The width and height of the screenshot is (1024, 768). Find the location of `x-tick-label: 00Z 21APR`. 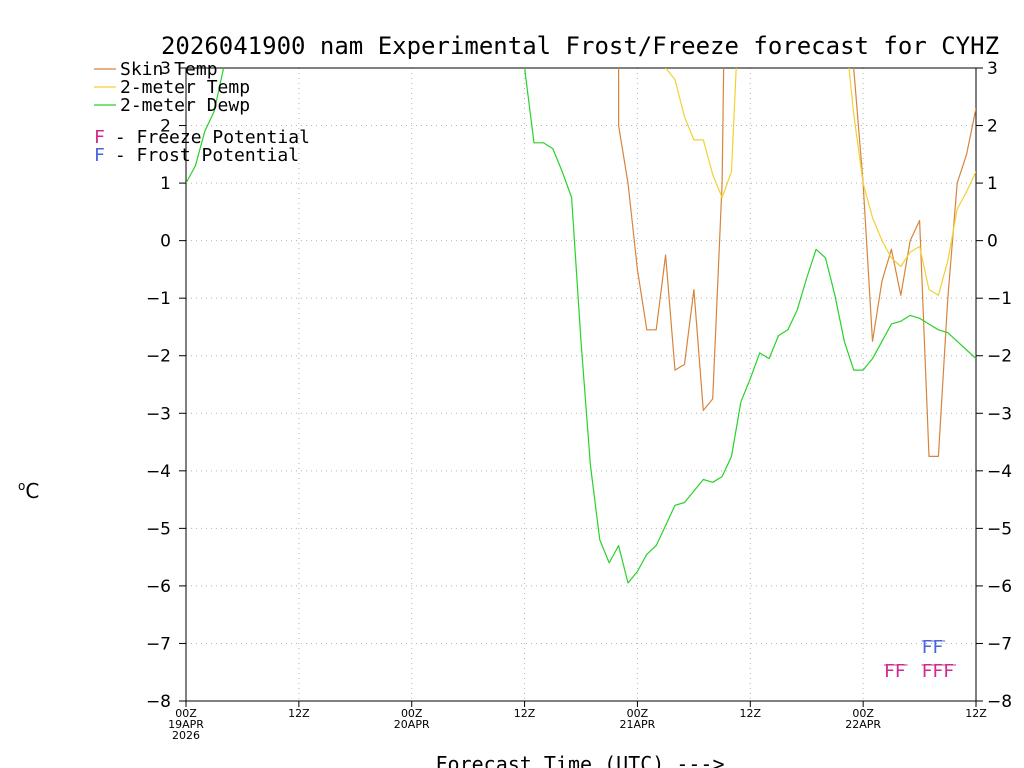

x-tick-label: 00Z 21APR is located at coordinates (638, 719).